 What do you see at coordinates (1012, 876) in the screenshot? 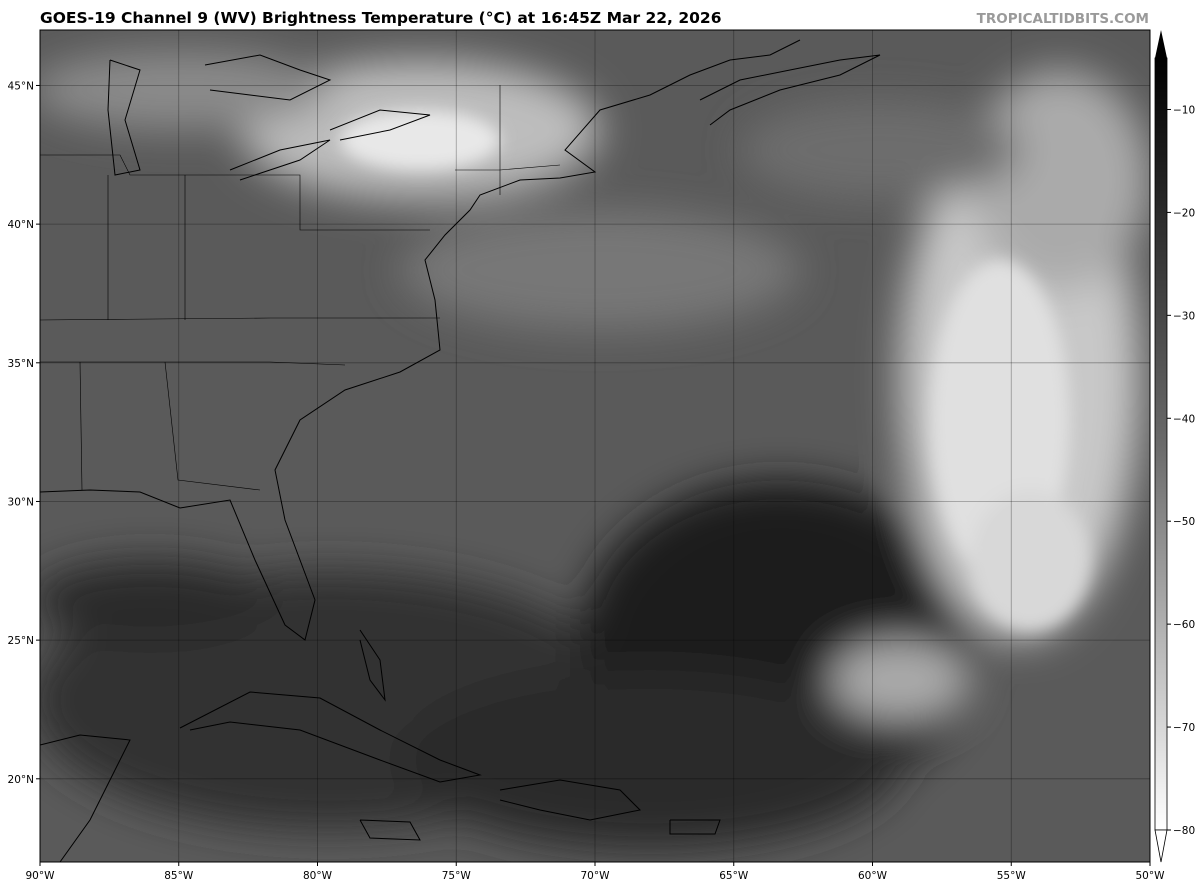
I see `lon-tick-label: 55°W` at bounding box center [1012, 876].